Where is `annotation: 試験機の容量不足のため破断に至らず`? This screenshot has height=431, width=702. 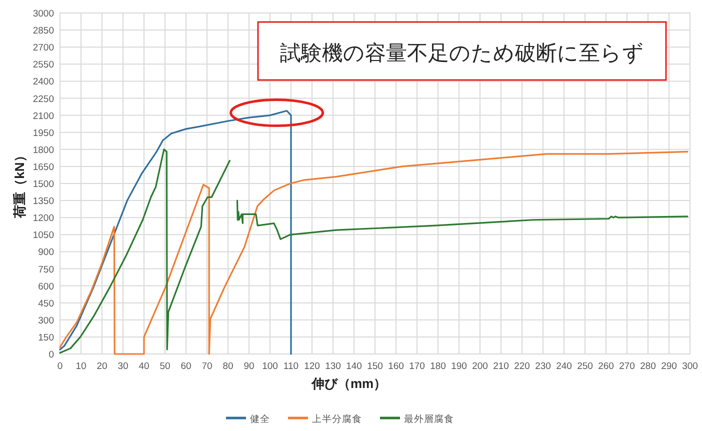 annotation: 試験機の容量不足のため破断に至らず is located at coordinates (462, 53).